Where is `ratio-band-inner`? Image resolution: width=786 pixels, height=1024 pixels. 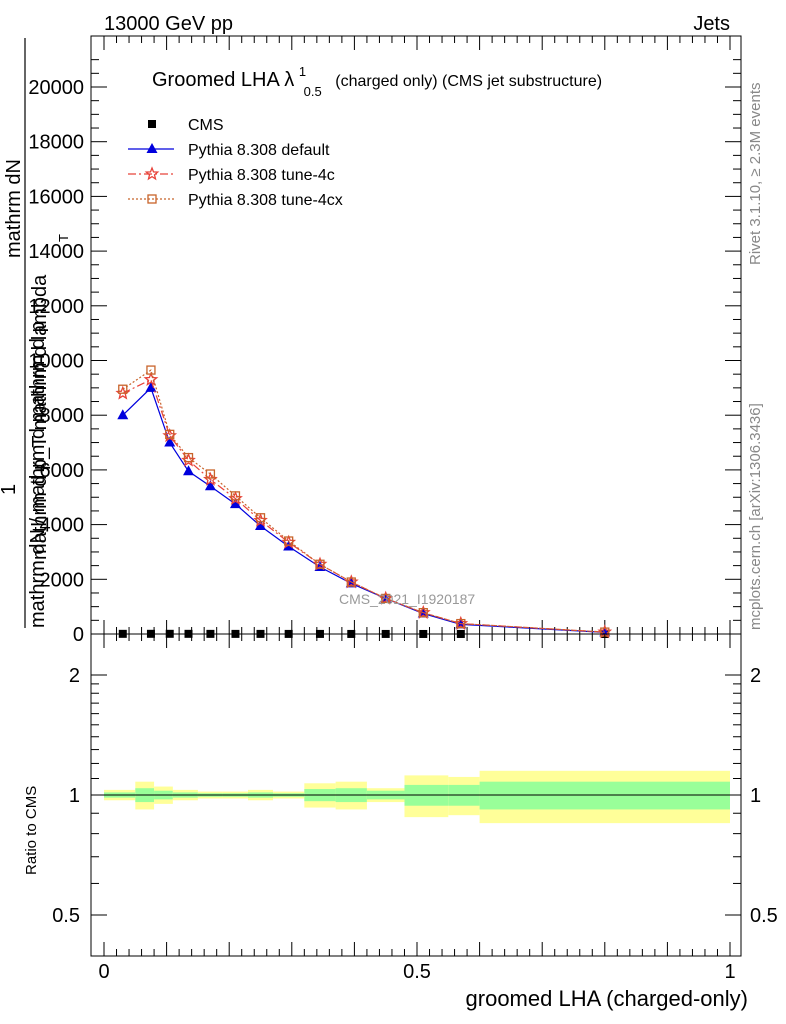 ratio-band-inner is located at coordinates (604, 795).